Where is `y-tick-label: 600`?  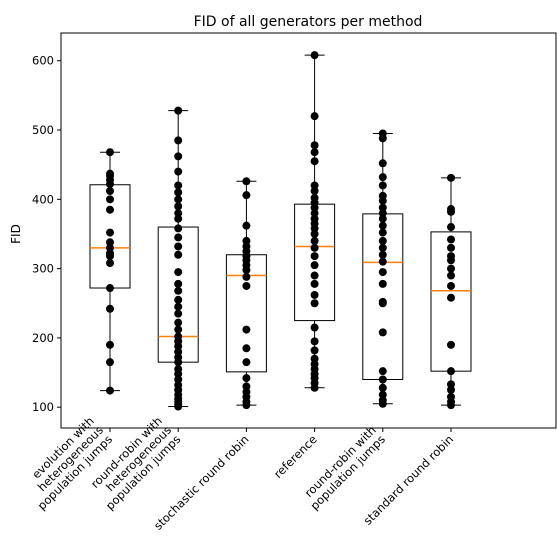 y-tick-label: 600 is located at coordinates (43, 61).